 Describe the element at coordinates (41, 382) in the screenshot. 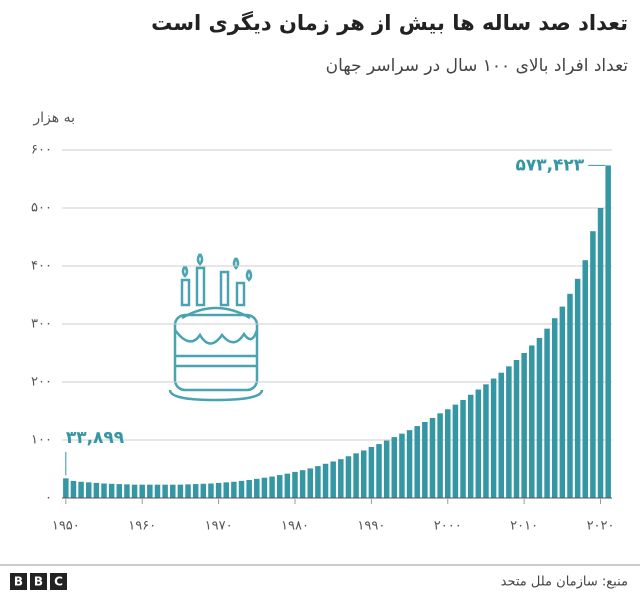

I see `y-tick-label: ۲۰۰` at that location.